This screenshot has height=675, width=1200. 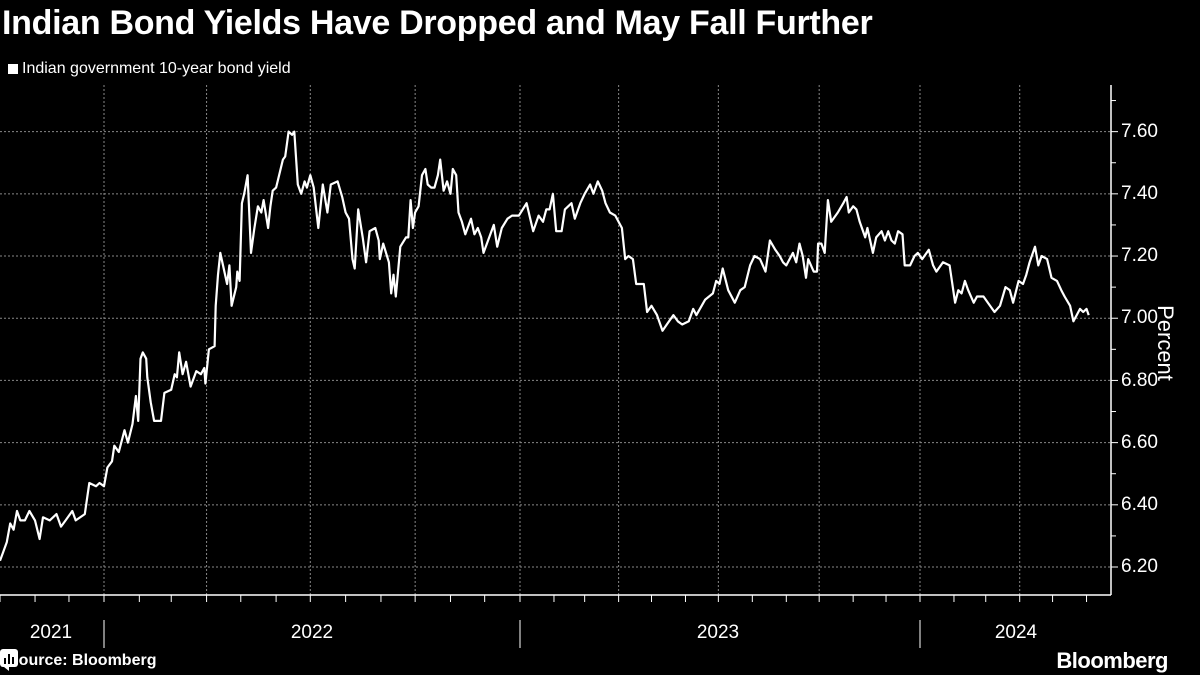 What do you see at coordinates (1139, 442) in the screenshot?
I see `y-tick-label: 6.60` at bounding box center [1139, 442].